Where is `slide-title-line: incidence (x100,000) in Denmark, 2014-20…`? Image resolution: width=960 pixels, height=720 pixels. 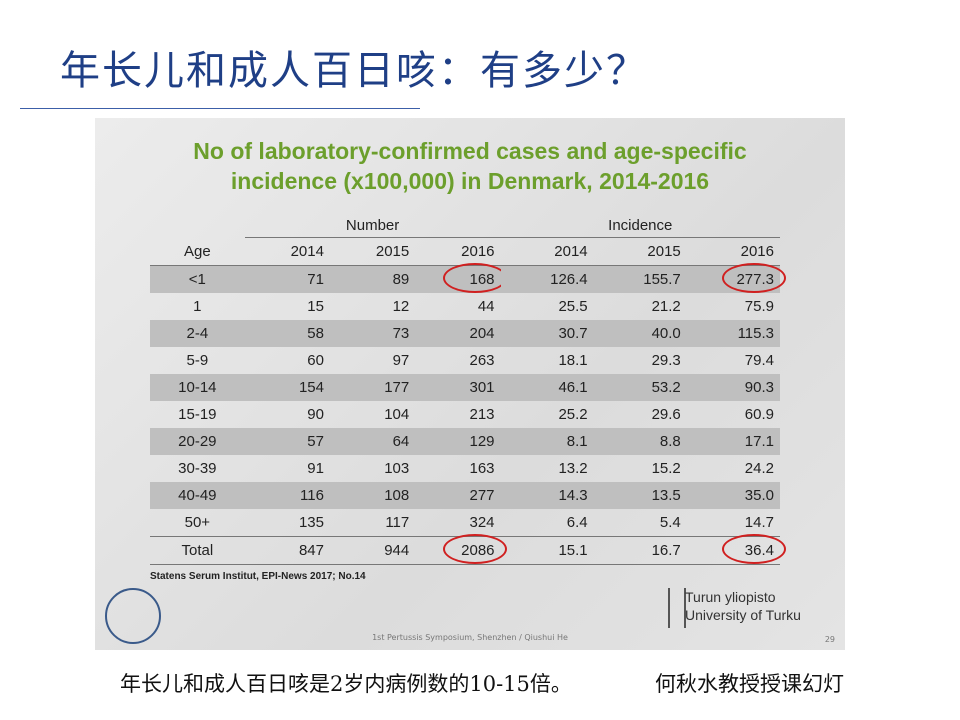
slide-title-line: incidence (x100,000) in Denmark, 2014-20… is located at coordinates (470, 181).